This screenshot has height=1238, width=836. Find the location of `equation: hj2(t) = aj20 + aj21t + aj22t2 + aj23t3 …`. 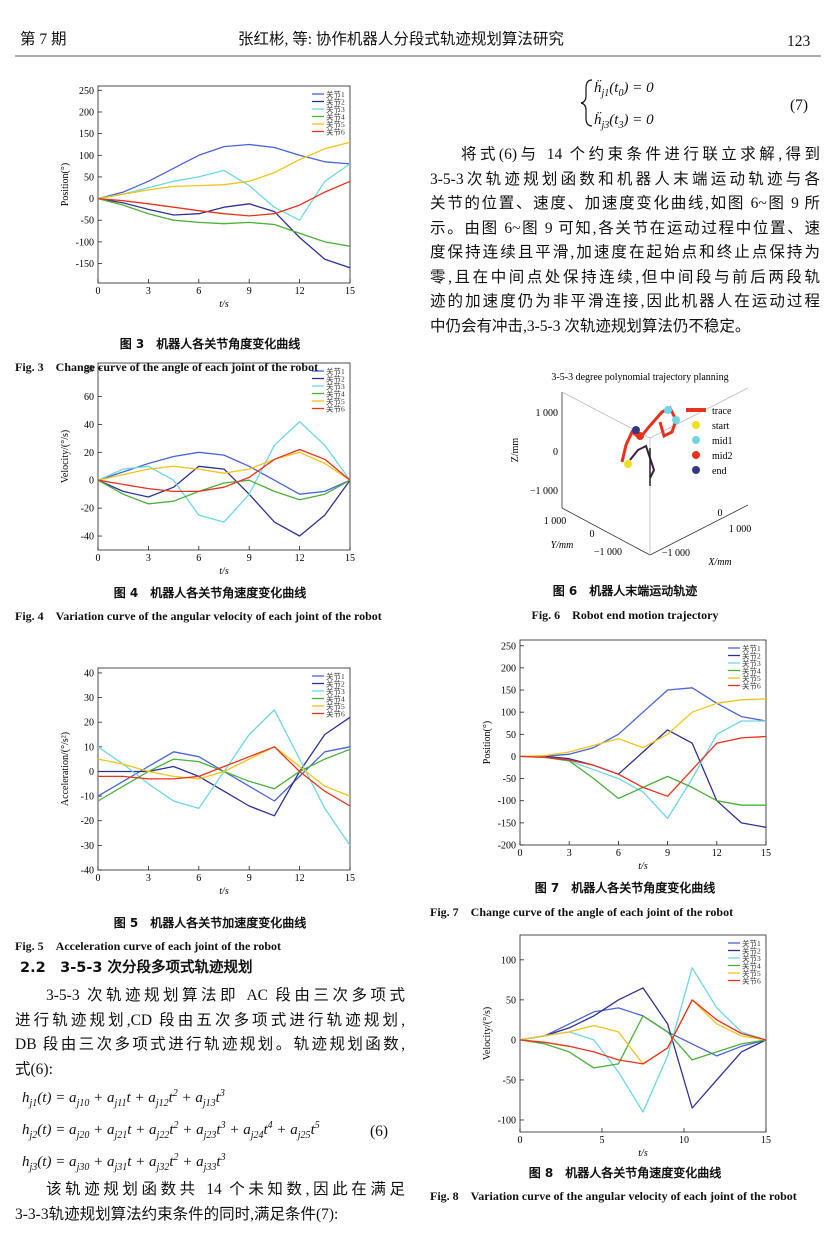

equation: hj2(t) = aj20 + aj21t + aj22t2 + aj23t3 … is located at coordinates (171, 1130).